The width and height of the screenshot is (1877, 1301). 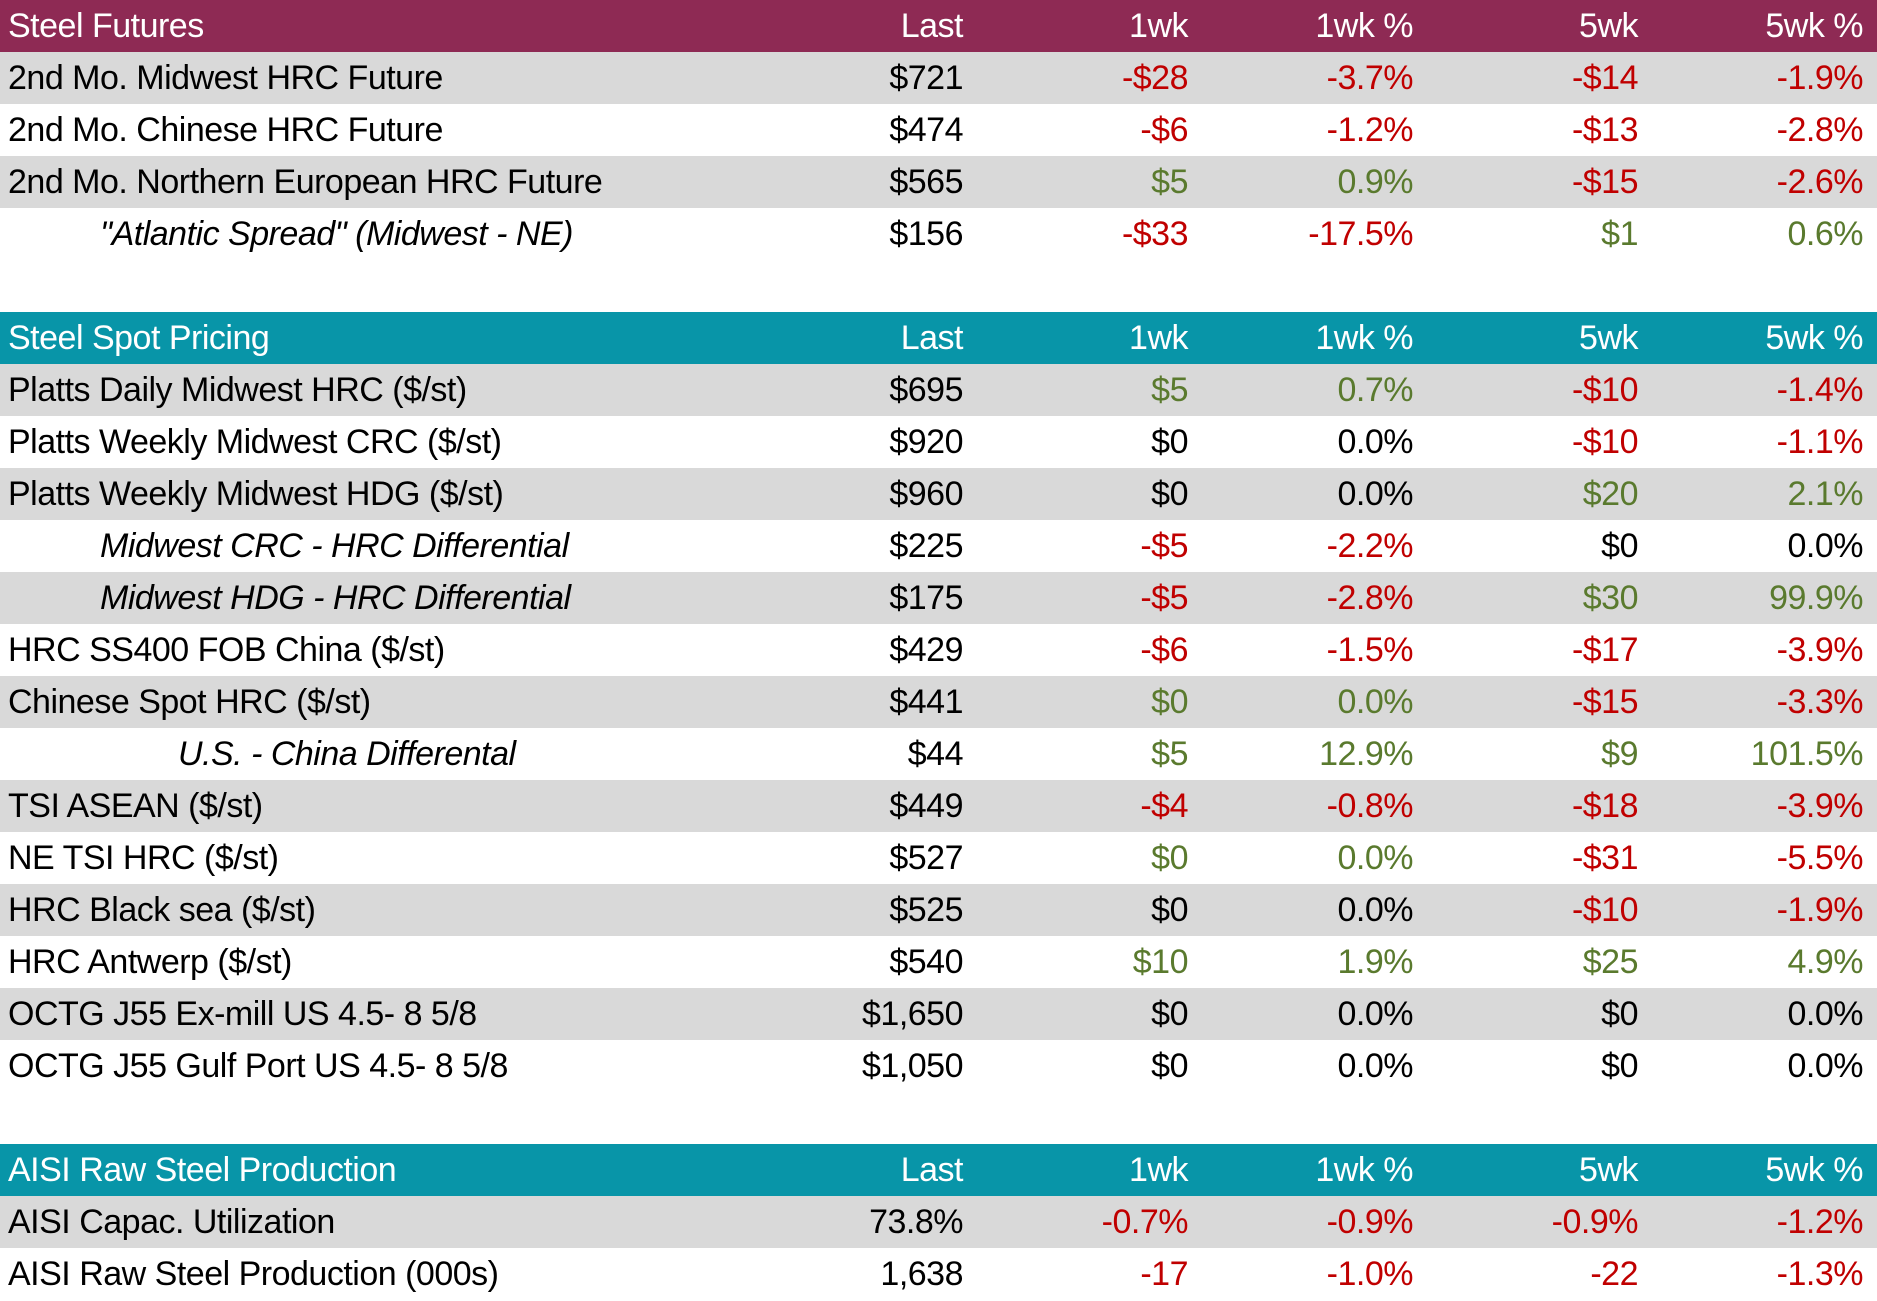 What do you see at coordinates (139, 338) in the screenshot?
I see `section-title-steel-spot-pricing: Steel Spot Pricing` at bounding box center [139, 338].